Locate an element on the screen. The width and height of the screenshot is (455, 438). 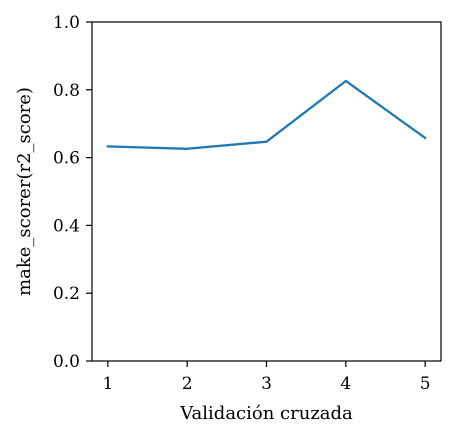
x-tick-label: 5 is located at coordinates (425, 384).